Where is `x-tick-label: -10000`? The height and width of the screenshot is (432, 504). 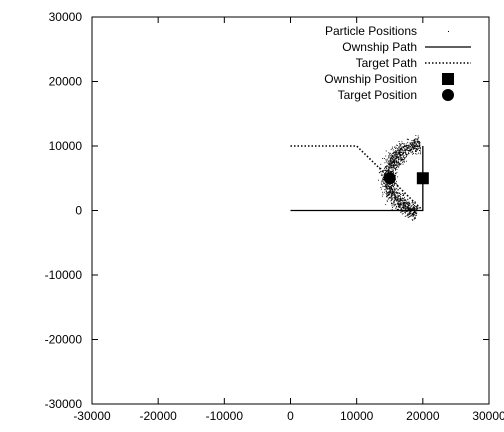
x-tick-label: -10000 is located at coordinates (225, 416).